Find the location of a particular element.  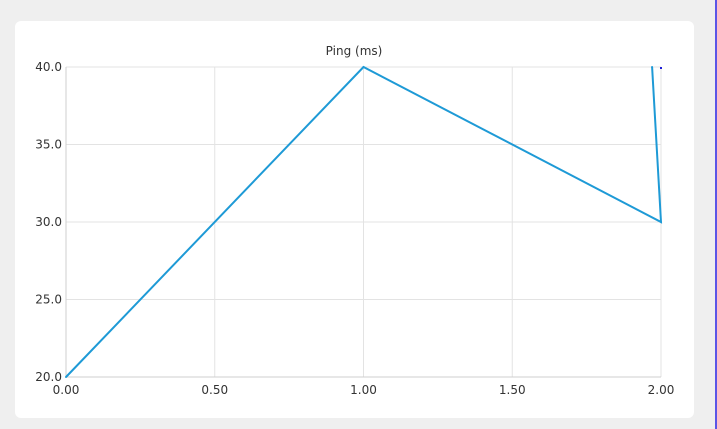

x-tick-label: 0.00 is located at coordinates (66, 390).